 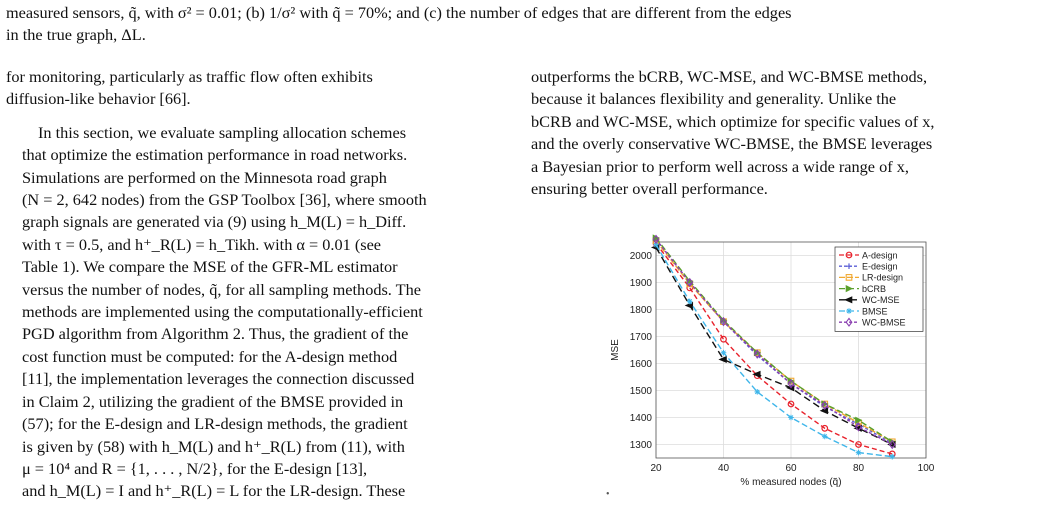 What do you see at coordinates (641, 391) in the screenshot?
I see `y-tick-label: 1500` at bounding box center [641, 391].